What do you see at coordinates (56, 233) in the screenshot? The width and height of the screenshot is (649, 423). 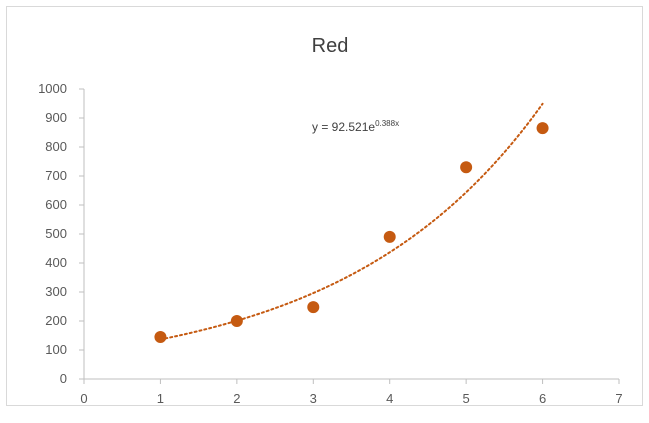 I see `y-tick-label: 500` at bounding box center [56, 233].